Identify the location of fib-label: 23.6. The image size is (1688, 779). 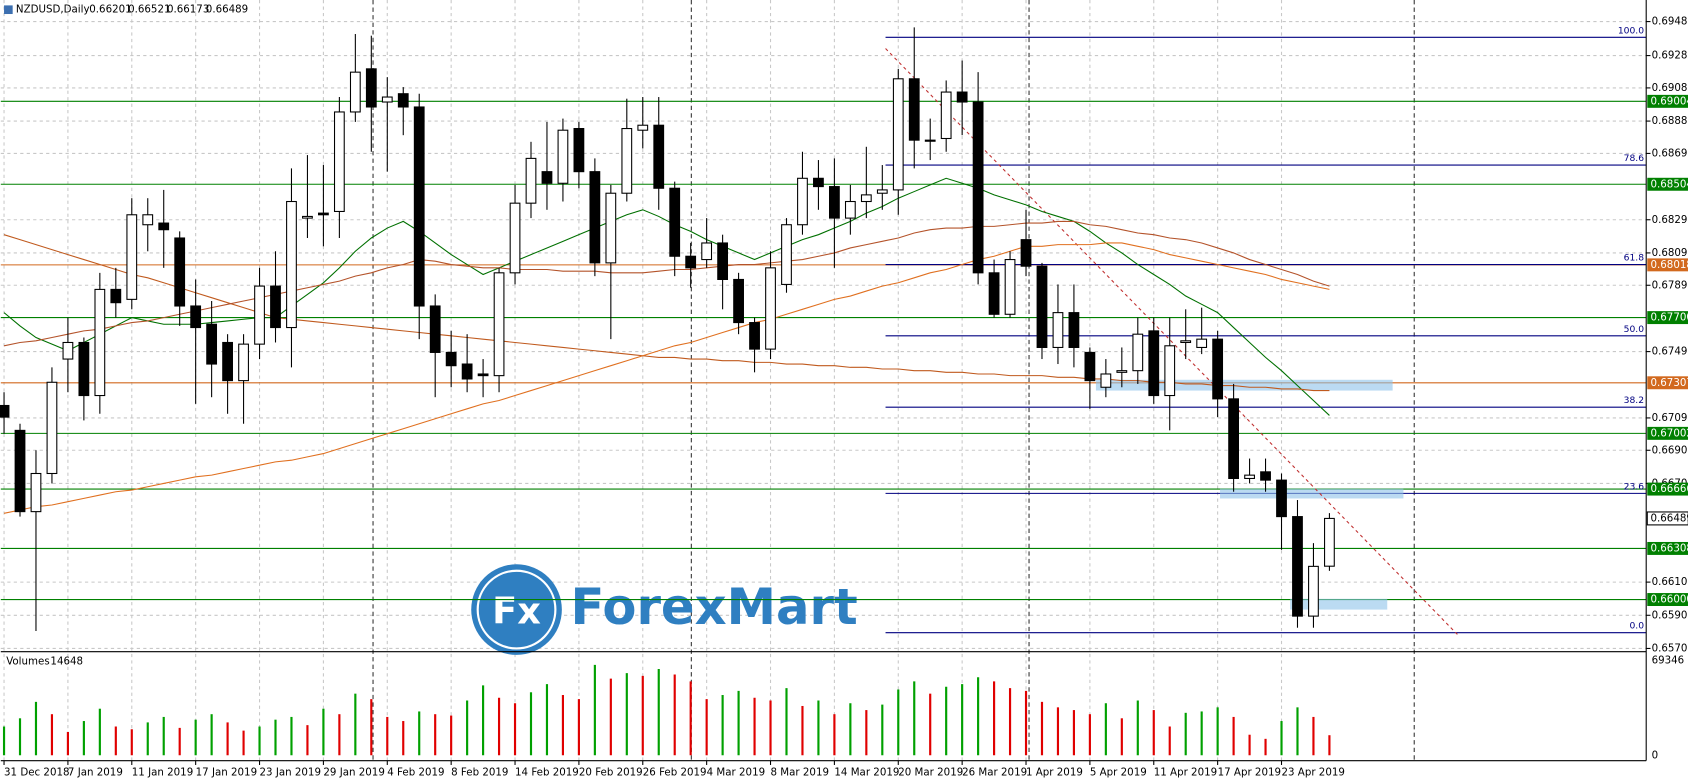
(1634, 486).